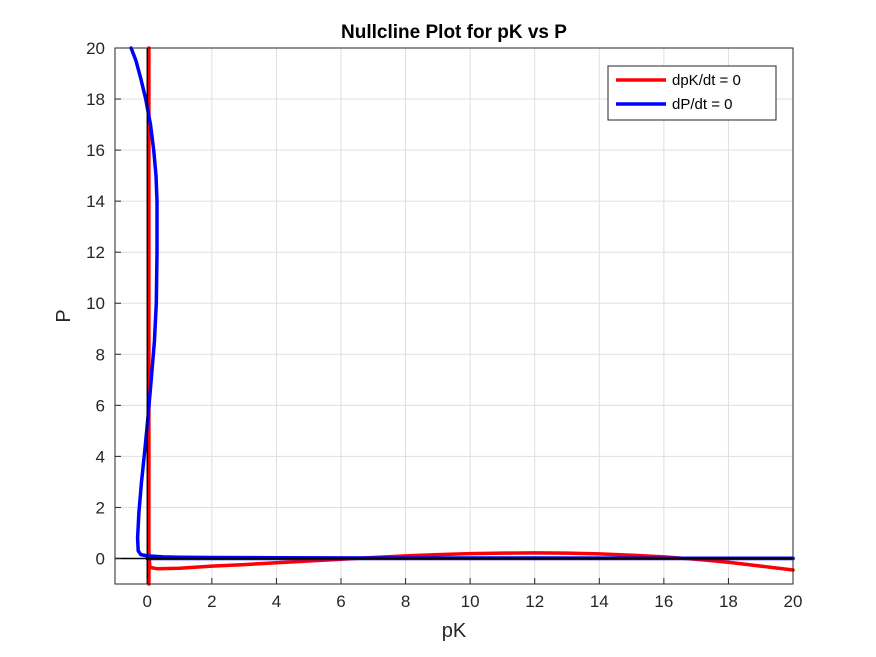 This screenshot has height=657, width=876. What do you see at coordinates (95, 150) in the screenshot?
I see `y-tick-label: 16` at bounding box center [95, 150].